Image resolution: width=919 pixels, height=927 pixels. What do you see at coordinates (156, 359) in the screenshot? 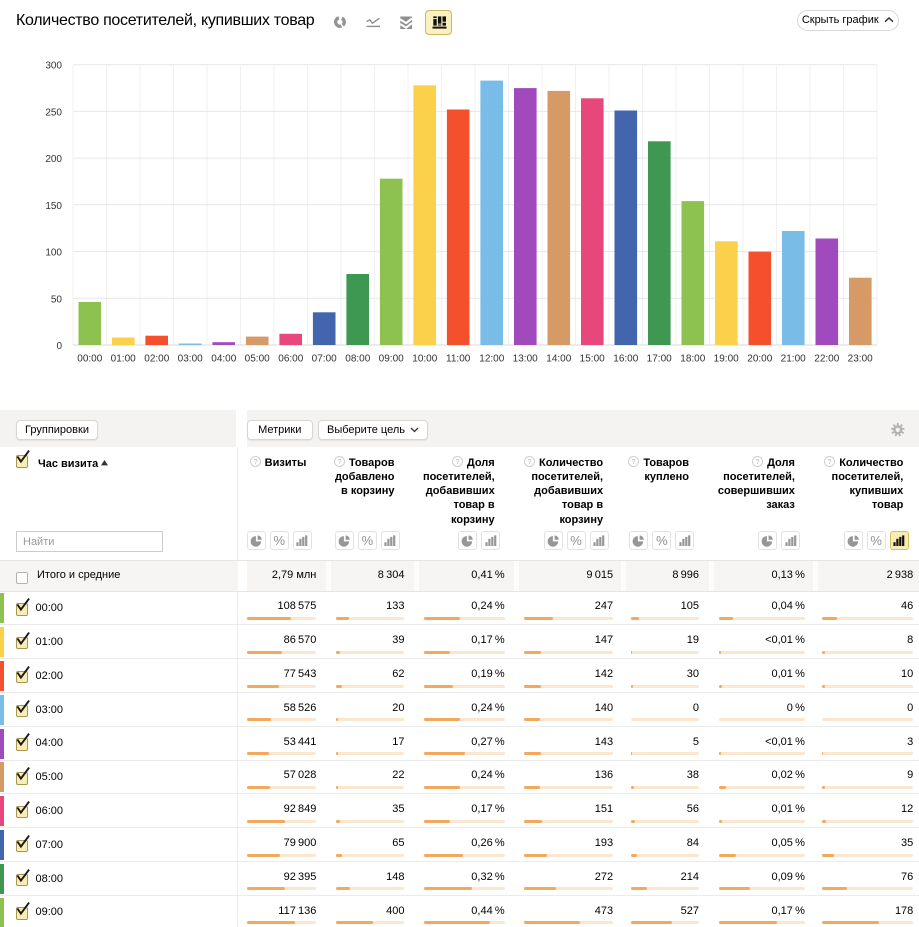
I see `svg-text: 02:00` at bounding box center [156, 359].